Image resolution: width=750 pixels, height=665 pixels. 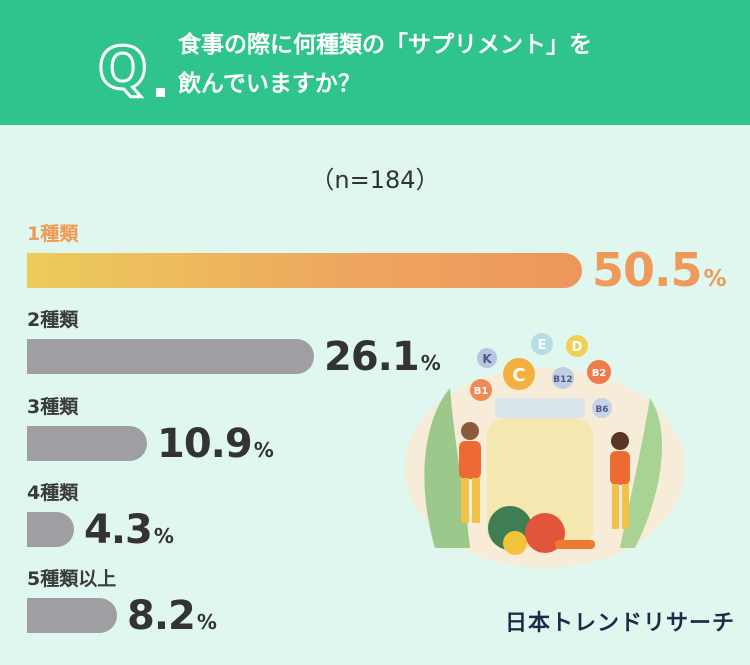 What do you see at coordinates (205, 444) in the screenshot?
I see `value-number: 10.9` at bounding box center [205, 444].